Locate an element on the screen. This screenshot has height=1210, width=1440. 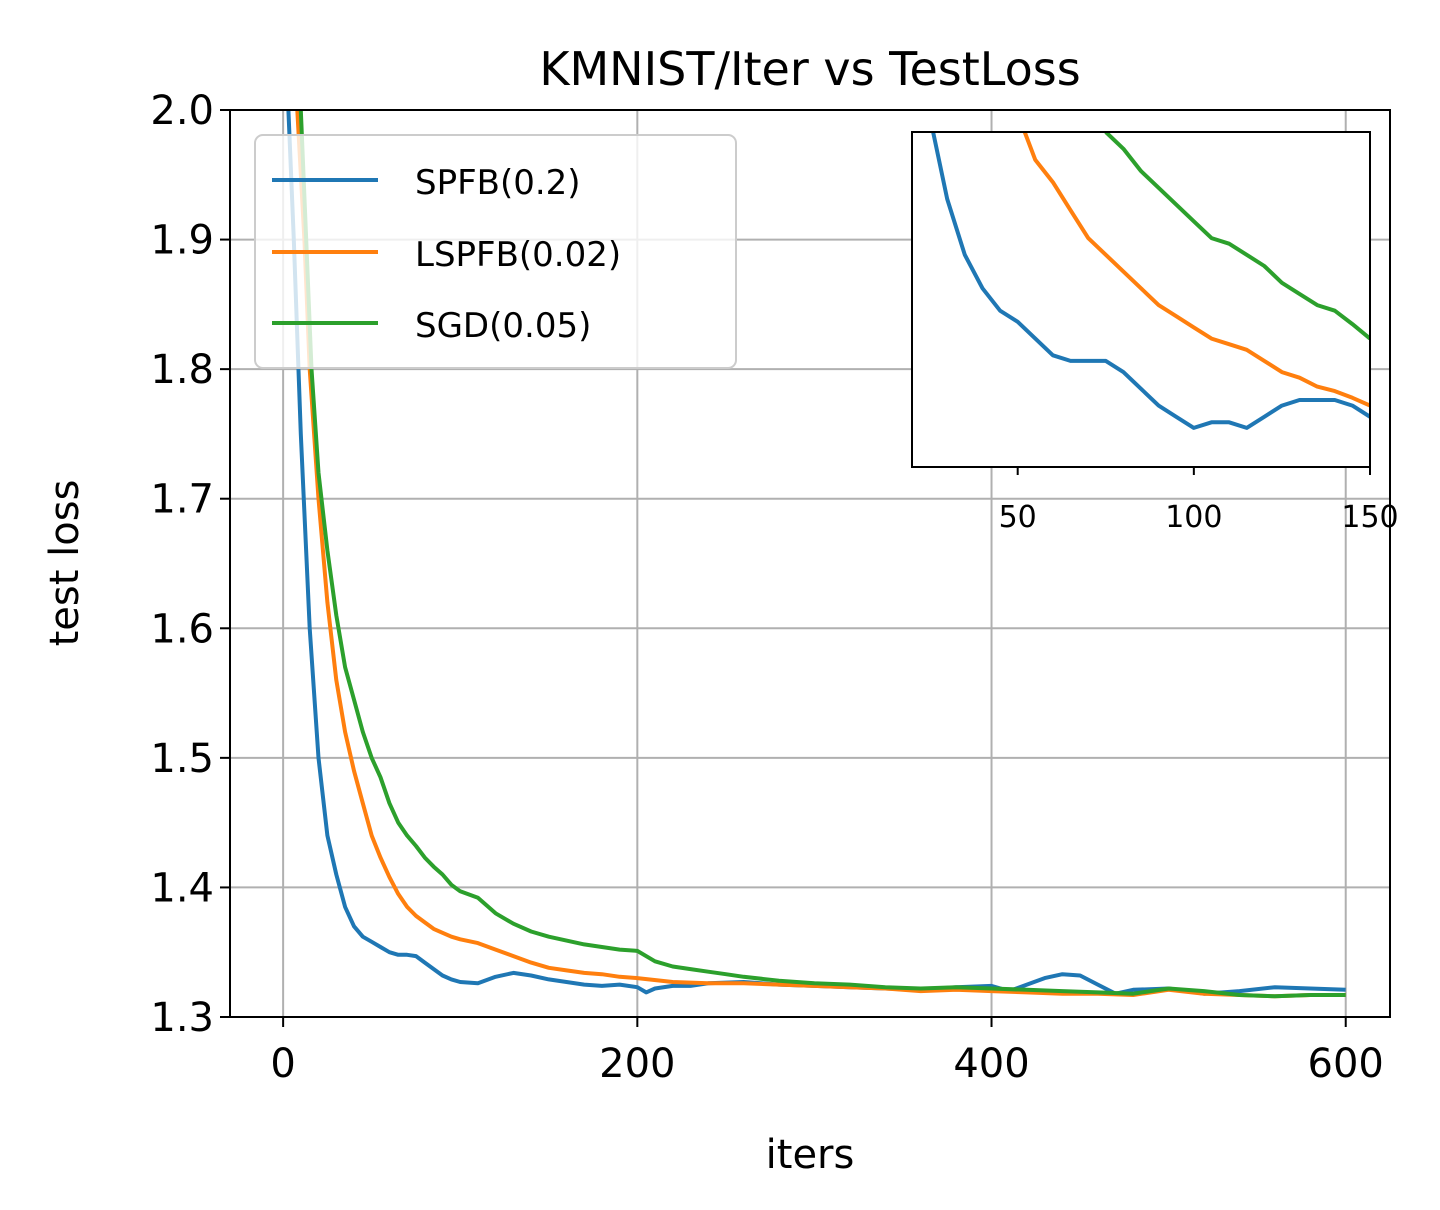
y-tick-label: 1.9 is located at coordinates (182, 241).